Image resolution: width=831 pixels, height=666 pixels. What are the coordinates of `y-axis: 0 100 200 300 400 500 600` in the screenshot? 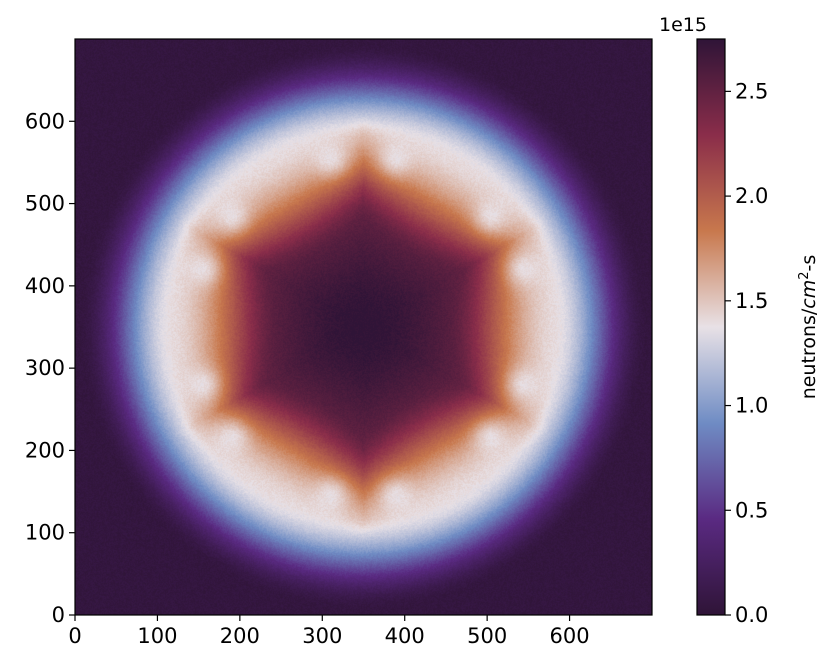 It's located at (50, 368).